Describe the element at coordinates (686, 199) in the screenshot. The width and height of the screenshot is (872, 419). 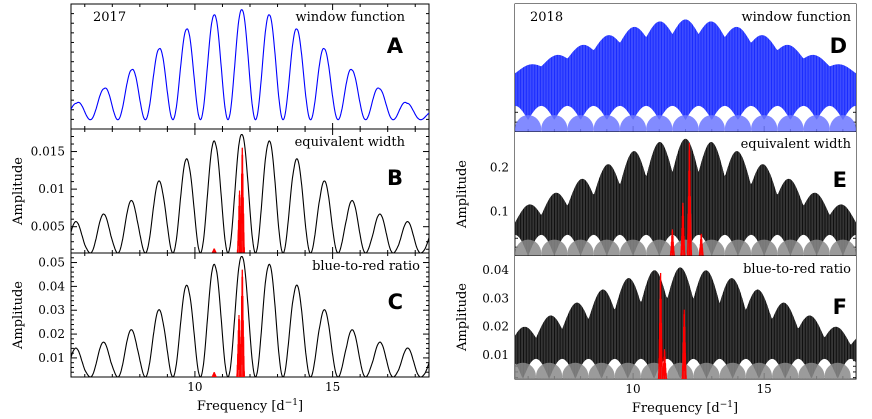
I see `panel-E-red-series` at that location.